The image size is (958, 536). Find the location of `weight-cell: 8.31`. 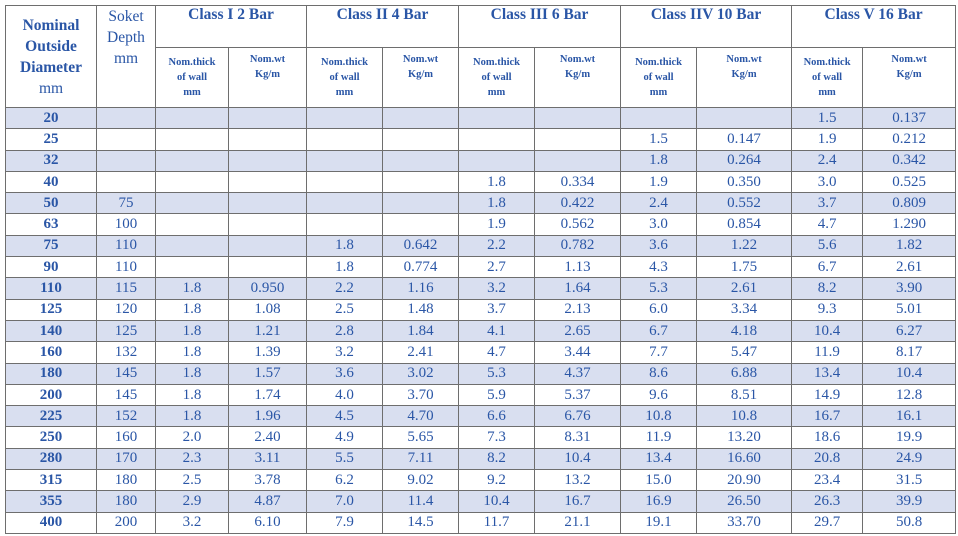

weight-cell: 8.31 is located at coordinates (578, 437).